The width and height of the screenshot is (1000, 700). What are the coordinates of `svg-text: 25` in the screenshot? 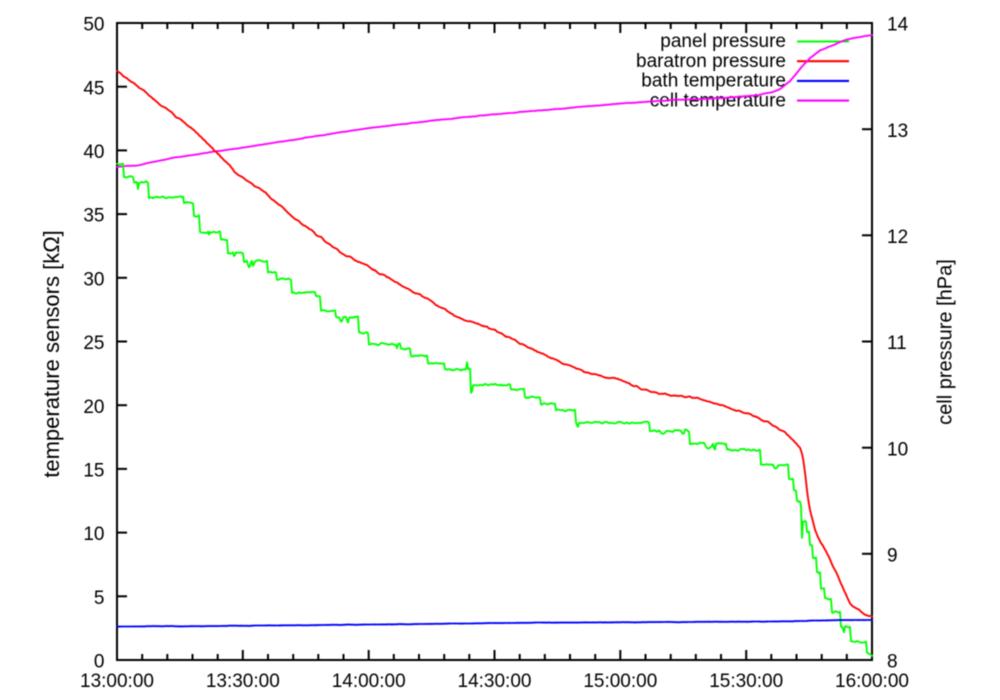 It's located at (93, 343).